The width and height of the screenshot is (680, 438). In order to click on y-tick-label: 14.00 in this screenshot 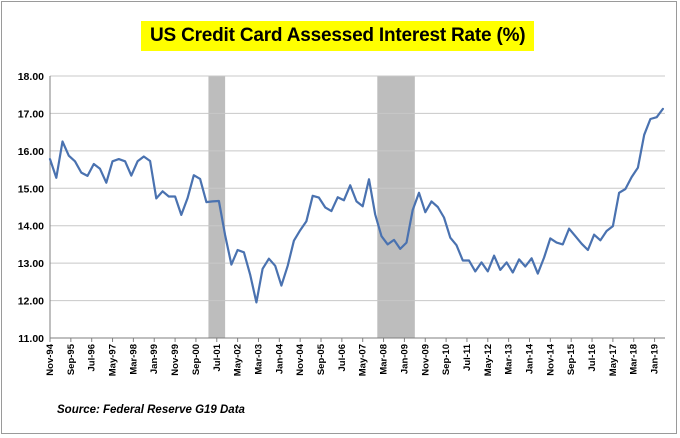, I will do `click(31, 227)`.